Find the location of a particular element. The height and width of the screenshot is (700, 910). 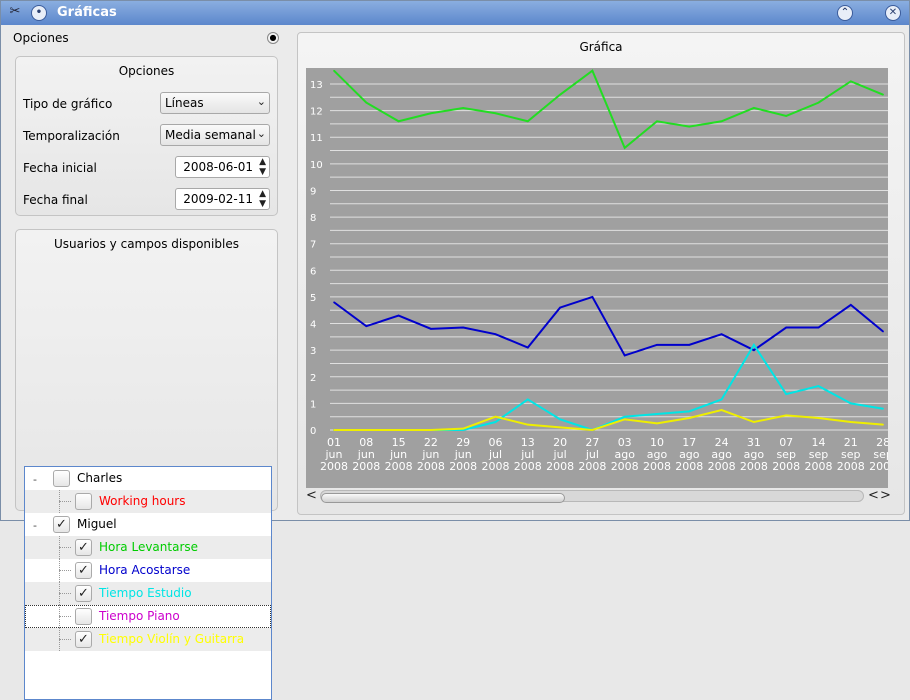

x-tick-label: 31 is located at coordinates (754, 442).